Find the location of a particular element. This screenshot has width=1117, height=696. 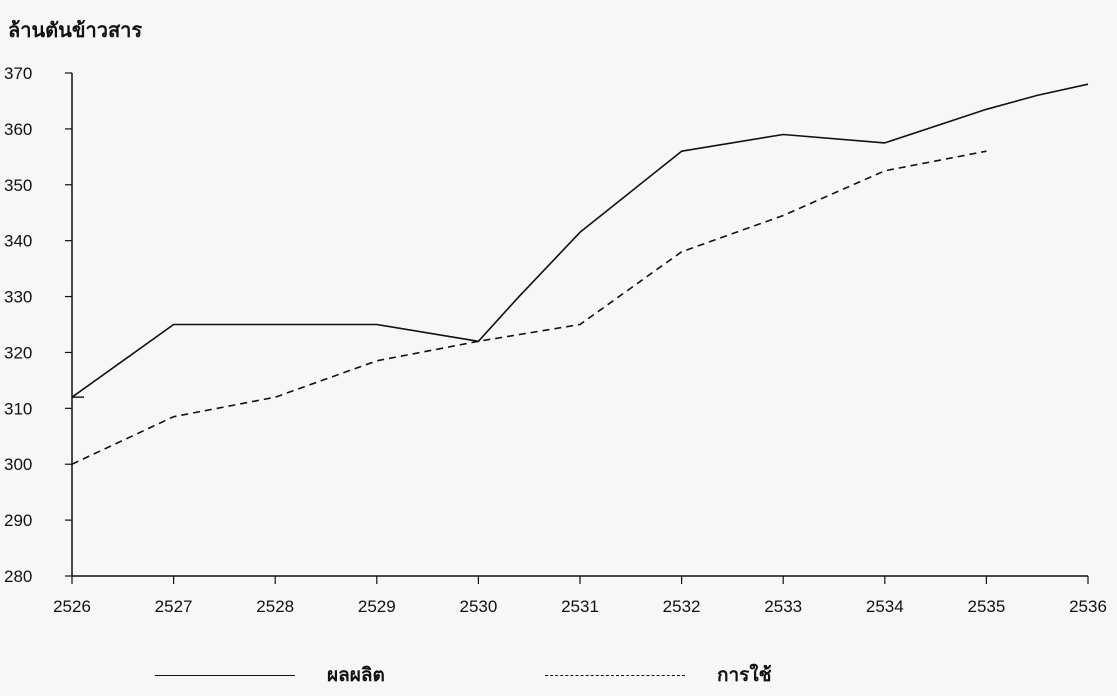

y-tick-label: 370 is located at coordinates (18, 73).